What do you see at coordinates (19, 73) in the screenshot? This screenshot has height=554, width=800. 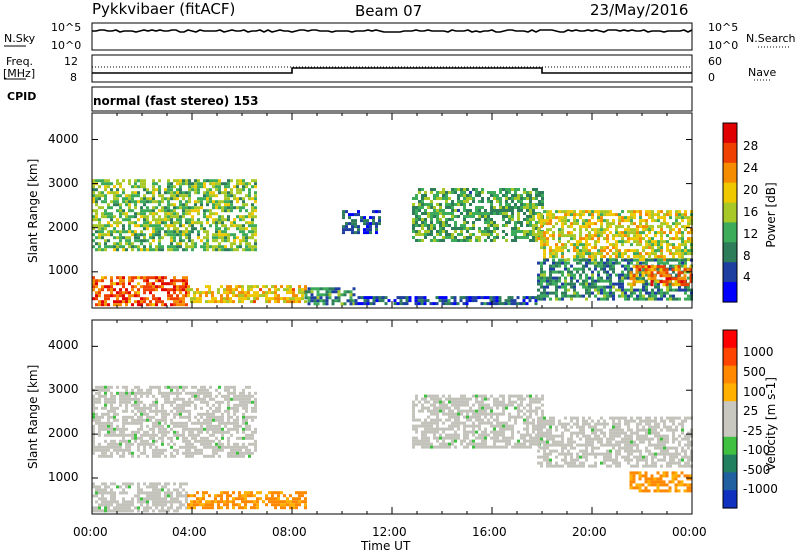 I see `freq-unit: [MHz]` at bounding box center [19, 73].